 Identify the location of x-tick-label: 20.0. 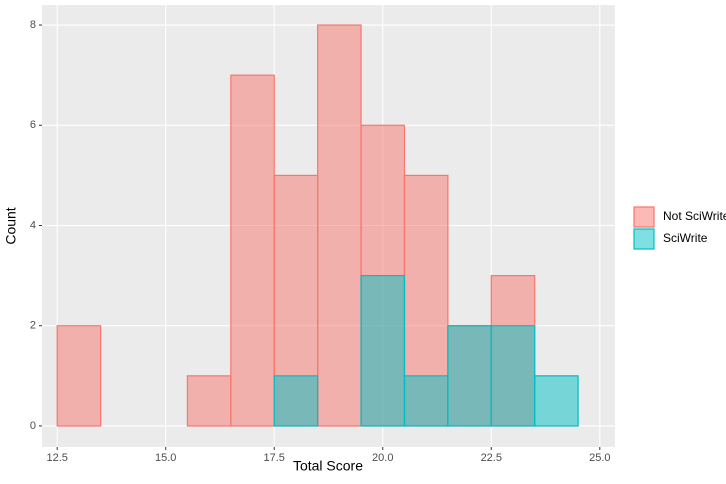
(382, 458).